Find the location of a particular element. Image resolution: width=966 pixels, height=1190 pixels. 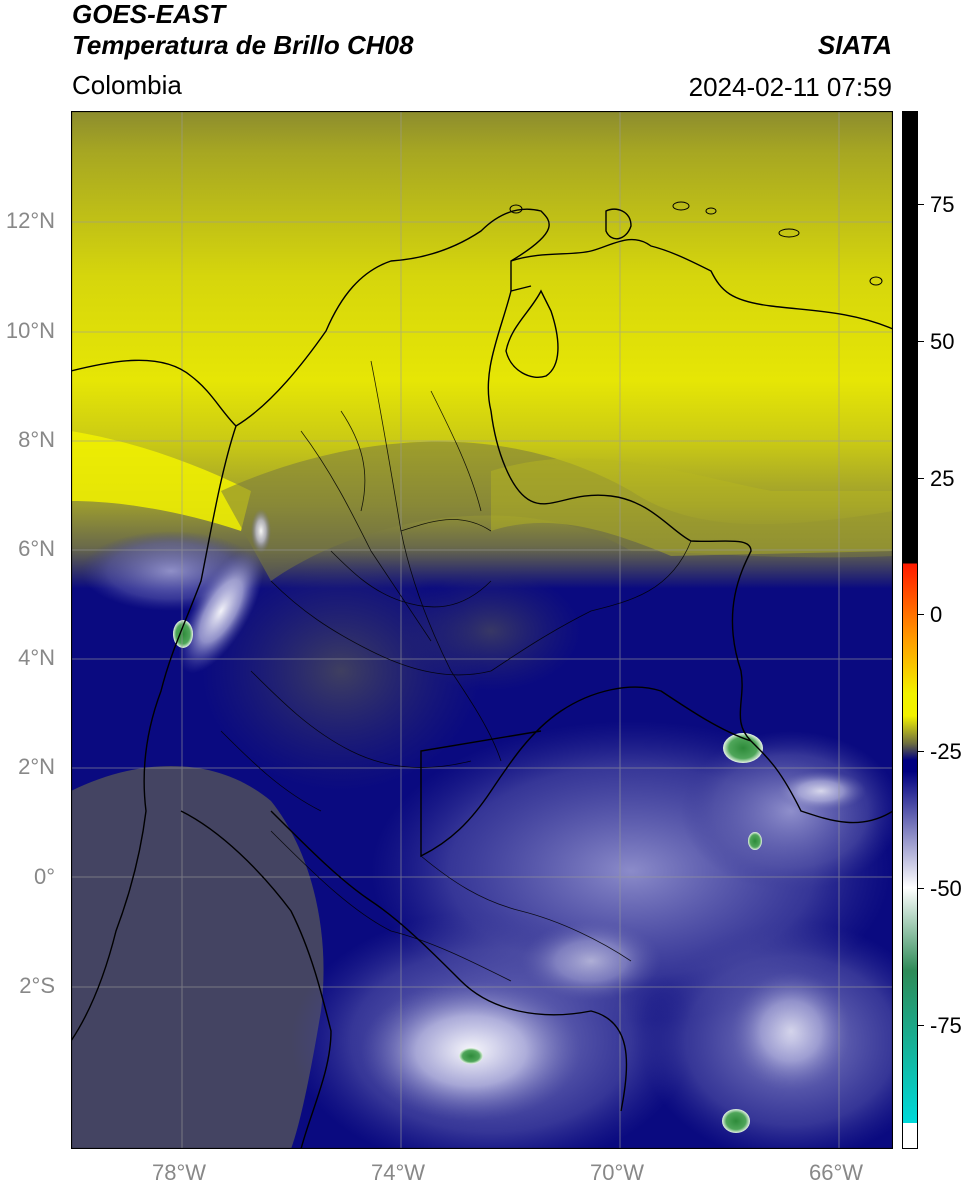

colorbar-label-75: 75 is located at coordinates (942, 204).